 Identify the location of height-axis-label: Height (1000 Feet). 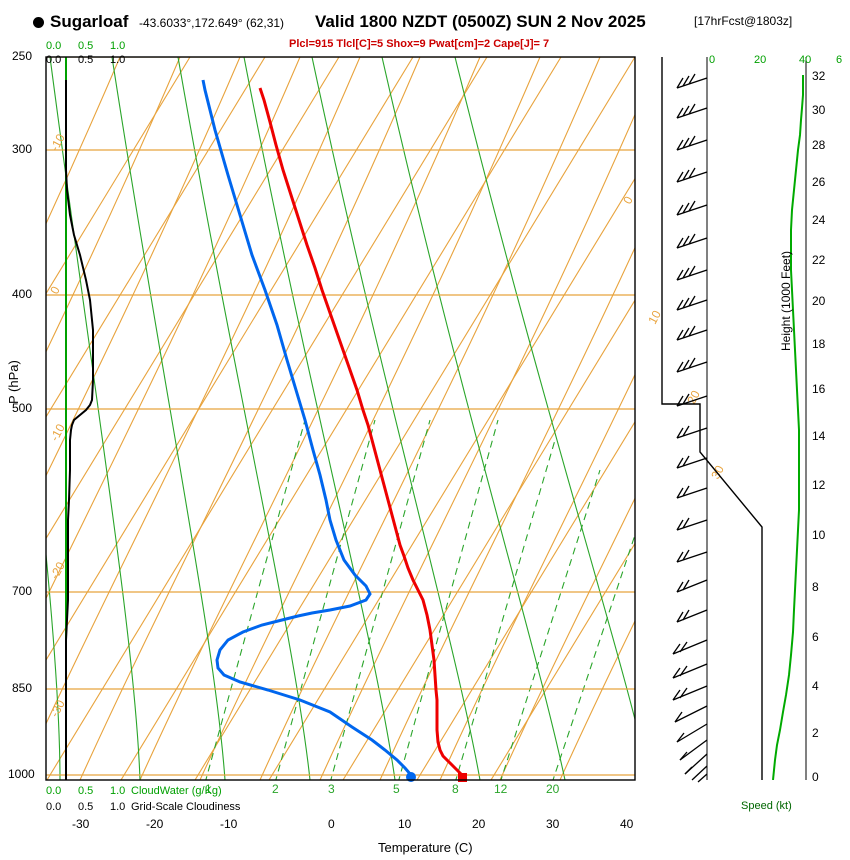
(786, 300).